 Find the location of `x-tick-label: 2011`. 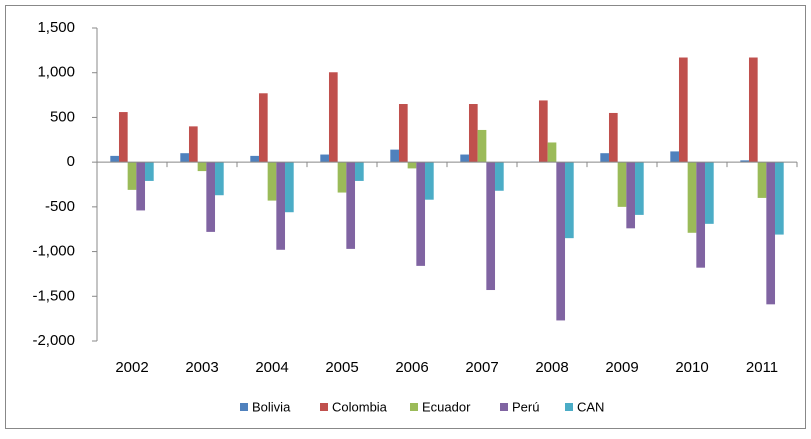

x-tick-label: 2011 is located at coordinates (762, 367).